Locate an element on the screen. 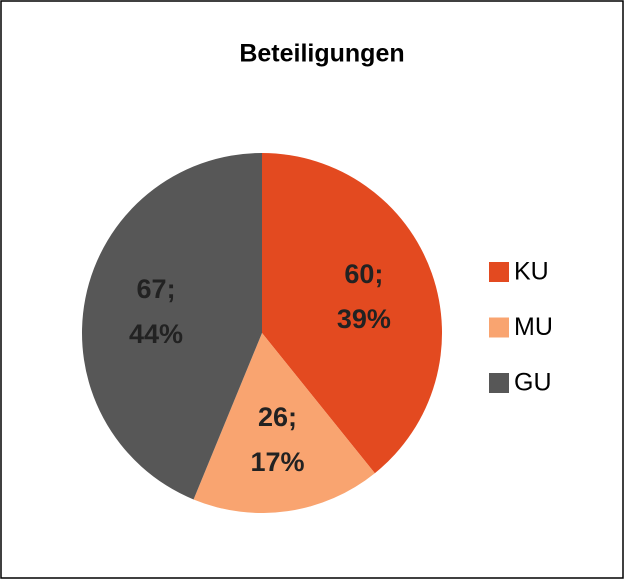 Image resolution: width=625 pixels, height=580 pixels. chart-title: Beteiligungen is located at coordinates (321, 54).